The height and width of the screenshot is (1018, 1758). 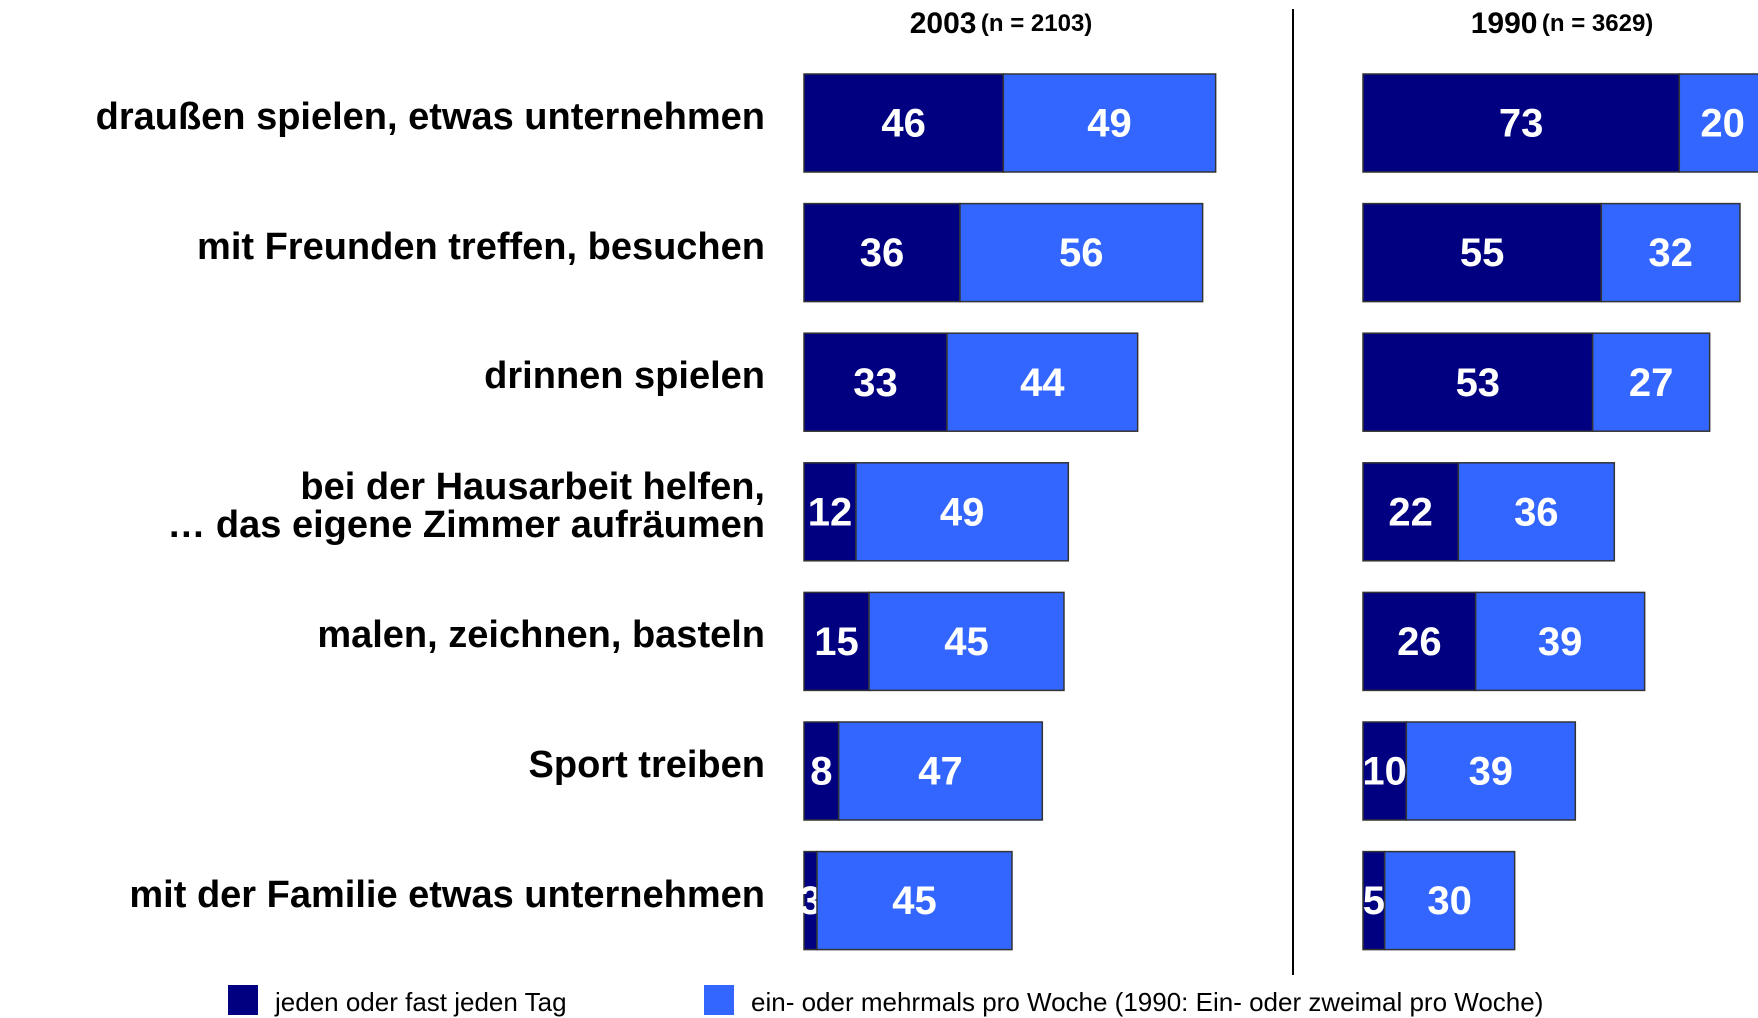 I want to click on value-label: 10, so click(x=1384, y=772).